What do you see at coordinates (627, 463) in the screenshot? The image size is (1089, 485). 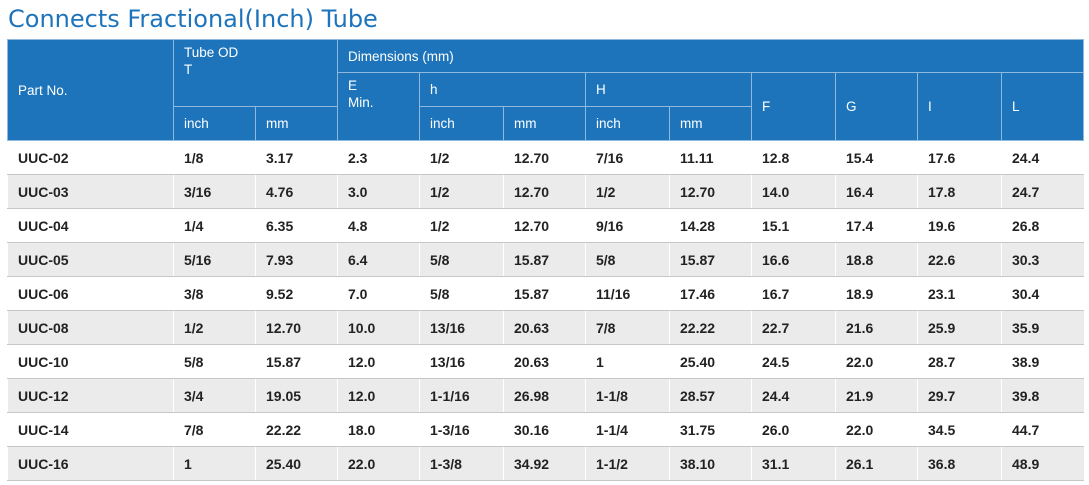 I see `table-cell: 1-1/2` at bounding box center [627, 463].